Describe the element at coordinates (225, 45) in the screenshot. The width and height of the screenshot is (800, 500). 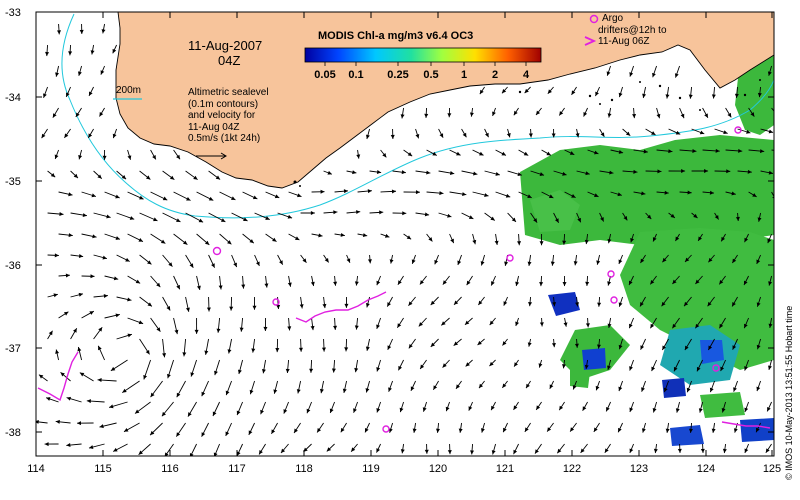
I see `date-text: 11-Aug-2007` at that location.